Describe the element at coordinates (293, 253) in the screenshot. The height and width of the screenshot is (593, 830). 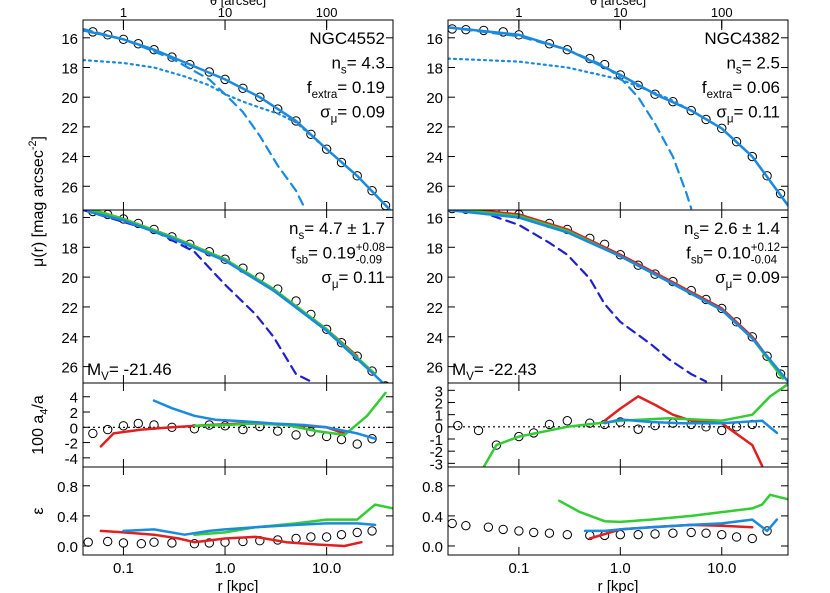
I see `label-text: f` at that location.